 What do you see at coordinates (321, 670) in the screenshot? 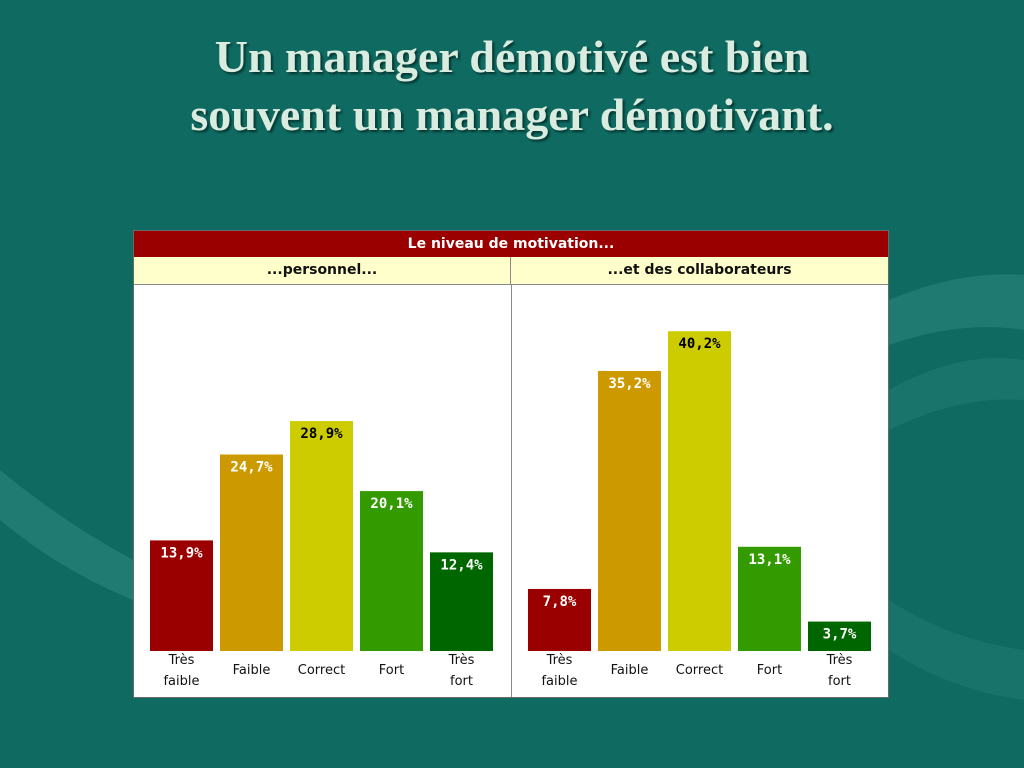
I see `category-label-1-3: Correct` at bounding box center [321, 670].